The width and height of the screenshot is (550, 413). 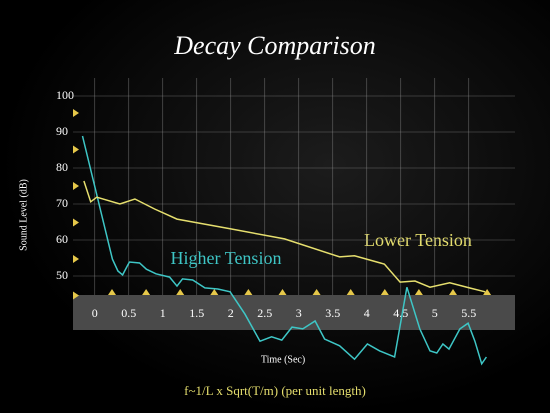 I want to click on x-tick-label: 4, so click(x=367, y=313).